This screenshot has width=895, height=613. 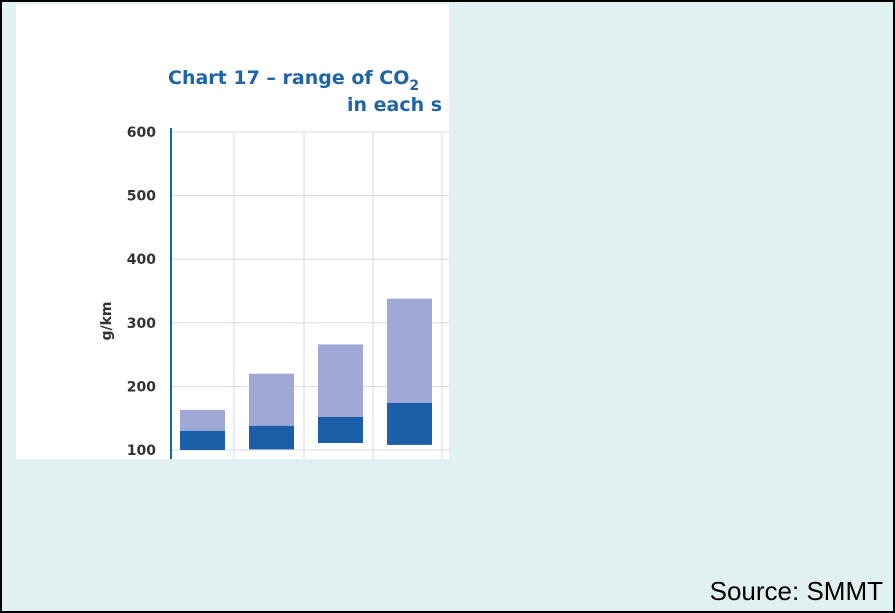 I want to click on y-tick-label: 500, so click(x=141, y=197).